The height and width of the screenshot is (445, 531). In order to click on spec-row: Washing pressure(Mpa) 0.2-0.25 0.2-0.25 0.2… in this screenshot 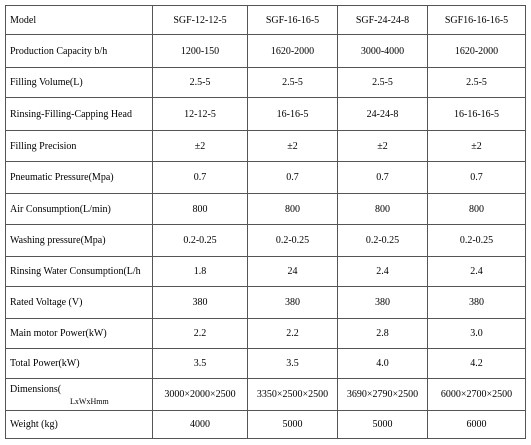, I will do `click(265, 240)`.